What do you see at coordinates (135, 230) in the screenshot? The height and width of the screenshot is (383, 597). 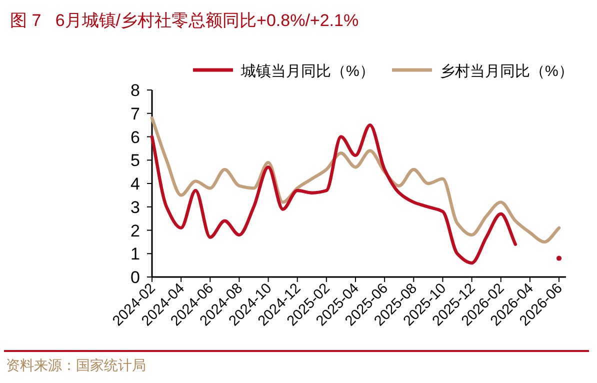 I see `y-tick-label: 2` at bounding box center [135, 230].